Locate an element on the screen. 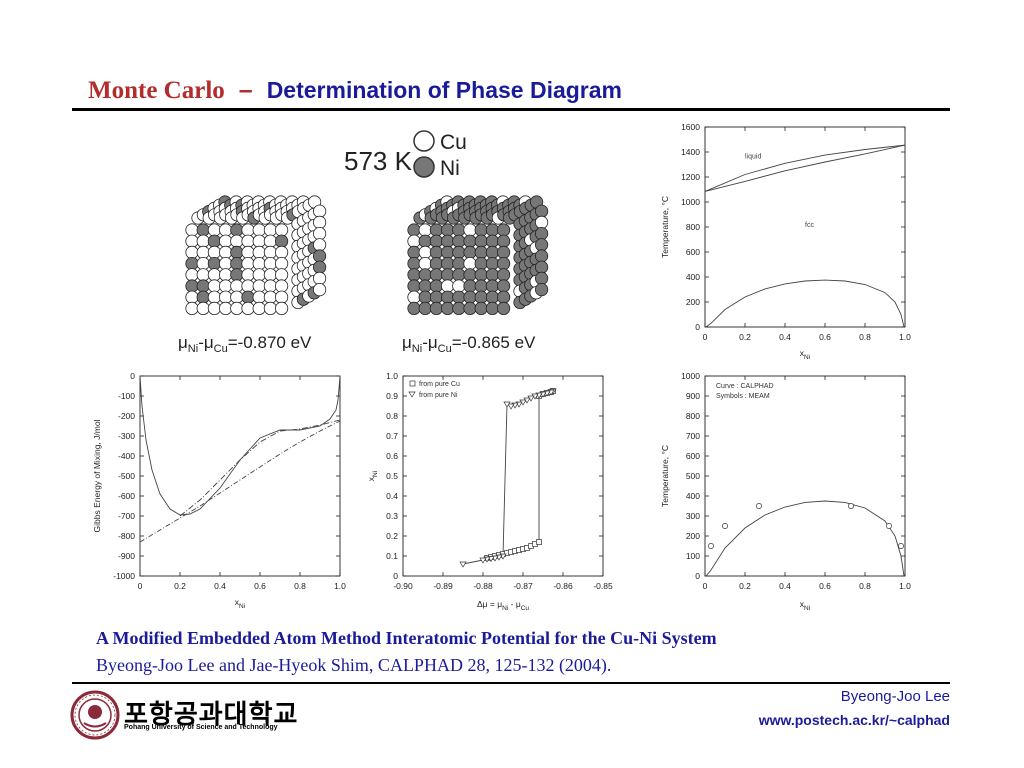 This screenshot has width=1024, height=768. atom-cube-ni-rich is located at coordinates (478, 255).